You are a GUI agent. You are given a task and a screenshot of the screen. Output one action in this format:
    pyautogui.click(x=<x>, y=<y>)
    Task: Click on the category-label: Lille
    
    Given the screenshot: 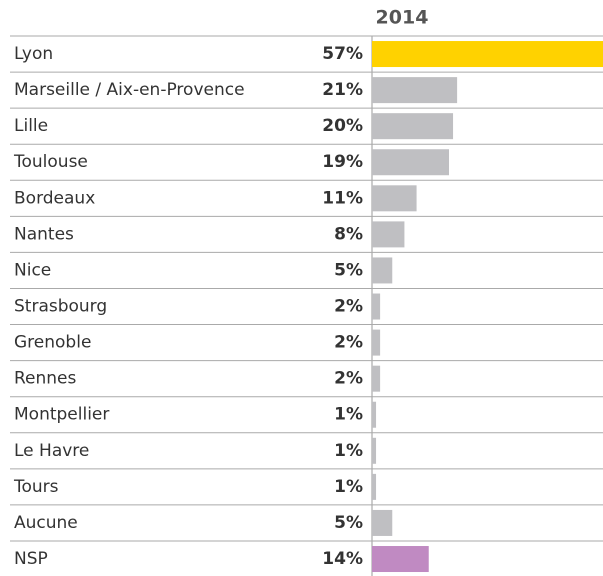 What is the action you would take?
    pyautogui.click(x=31, y=126)
    